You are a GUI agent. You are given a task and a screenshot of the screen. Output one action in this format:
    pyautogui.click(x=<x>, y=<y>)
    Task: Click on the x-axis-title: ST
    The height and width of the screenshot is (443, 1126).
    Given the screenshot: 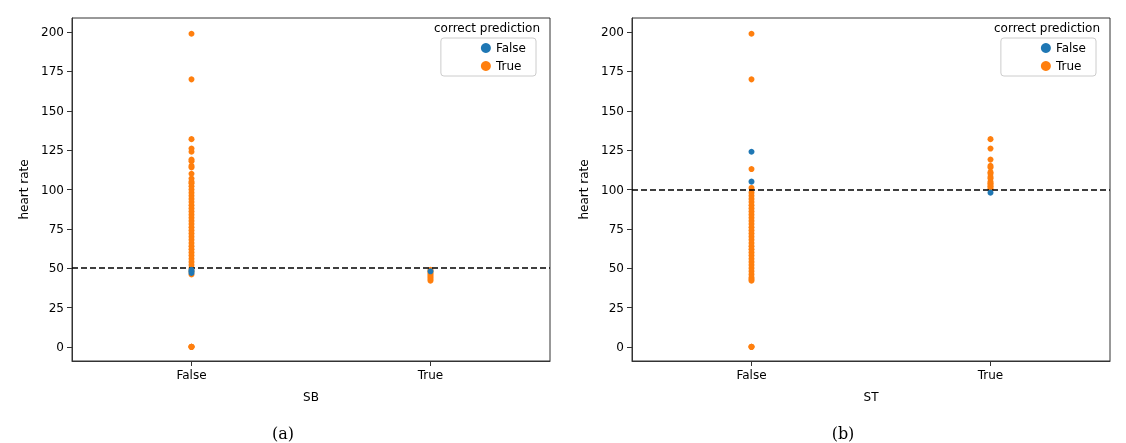 What is the action you would take?
    pyautogui.click(x=871, y=397)
    